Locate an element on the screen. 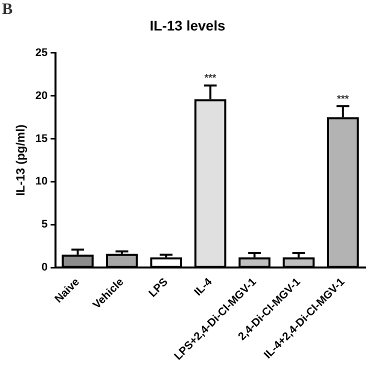 Image resolution: width=371 pixels, height=366 pixels. y-tick-label: 15 is located at coordinates (41, 138).